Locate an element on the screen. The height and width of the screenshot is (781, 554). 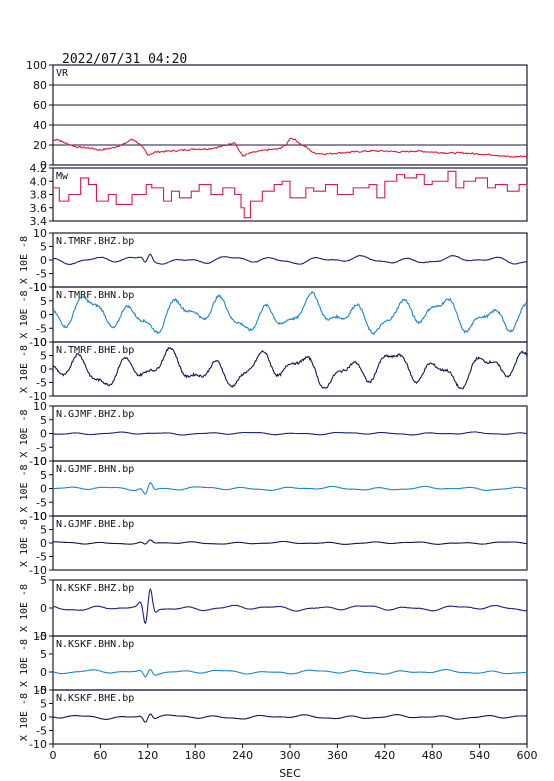
x-tick-label: 360 is located at coordinates (337, 755).